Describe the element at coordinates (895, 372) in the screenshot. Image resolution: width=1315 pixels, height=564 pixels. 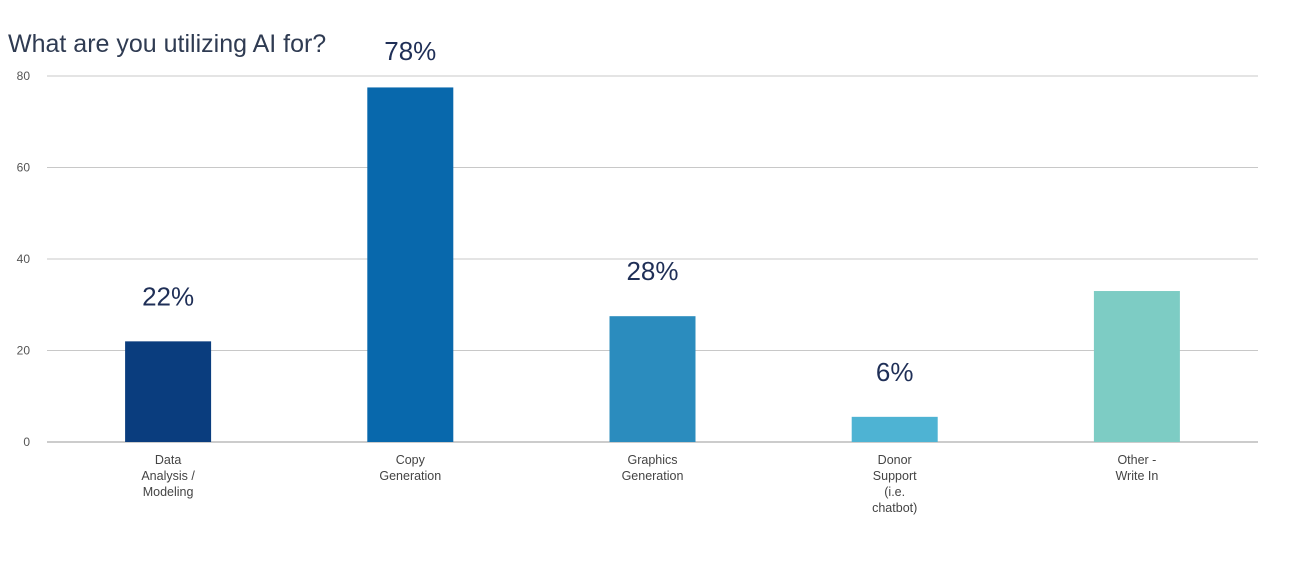
I see `data-label: 6%` at that location.